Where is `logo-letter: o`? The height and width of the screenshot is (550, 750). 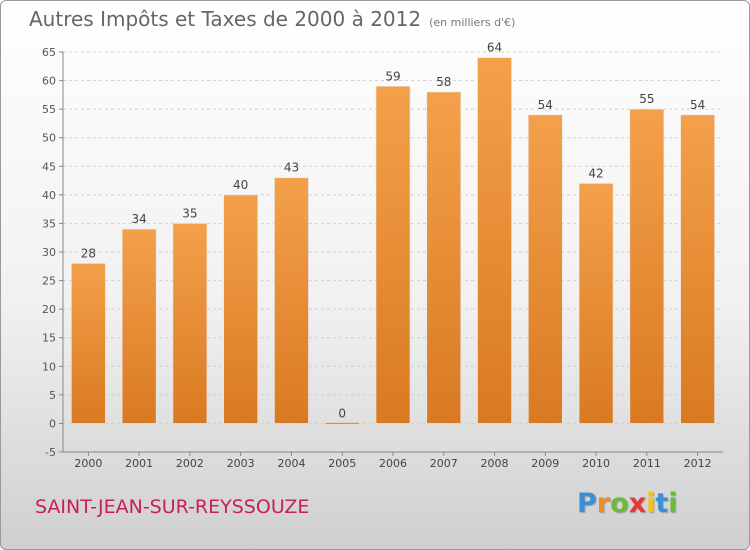
logo-letter: o is located at coordinates (619, 503).